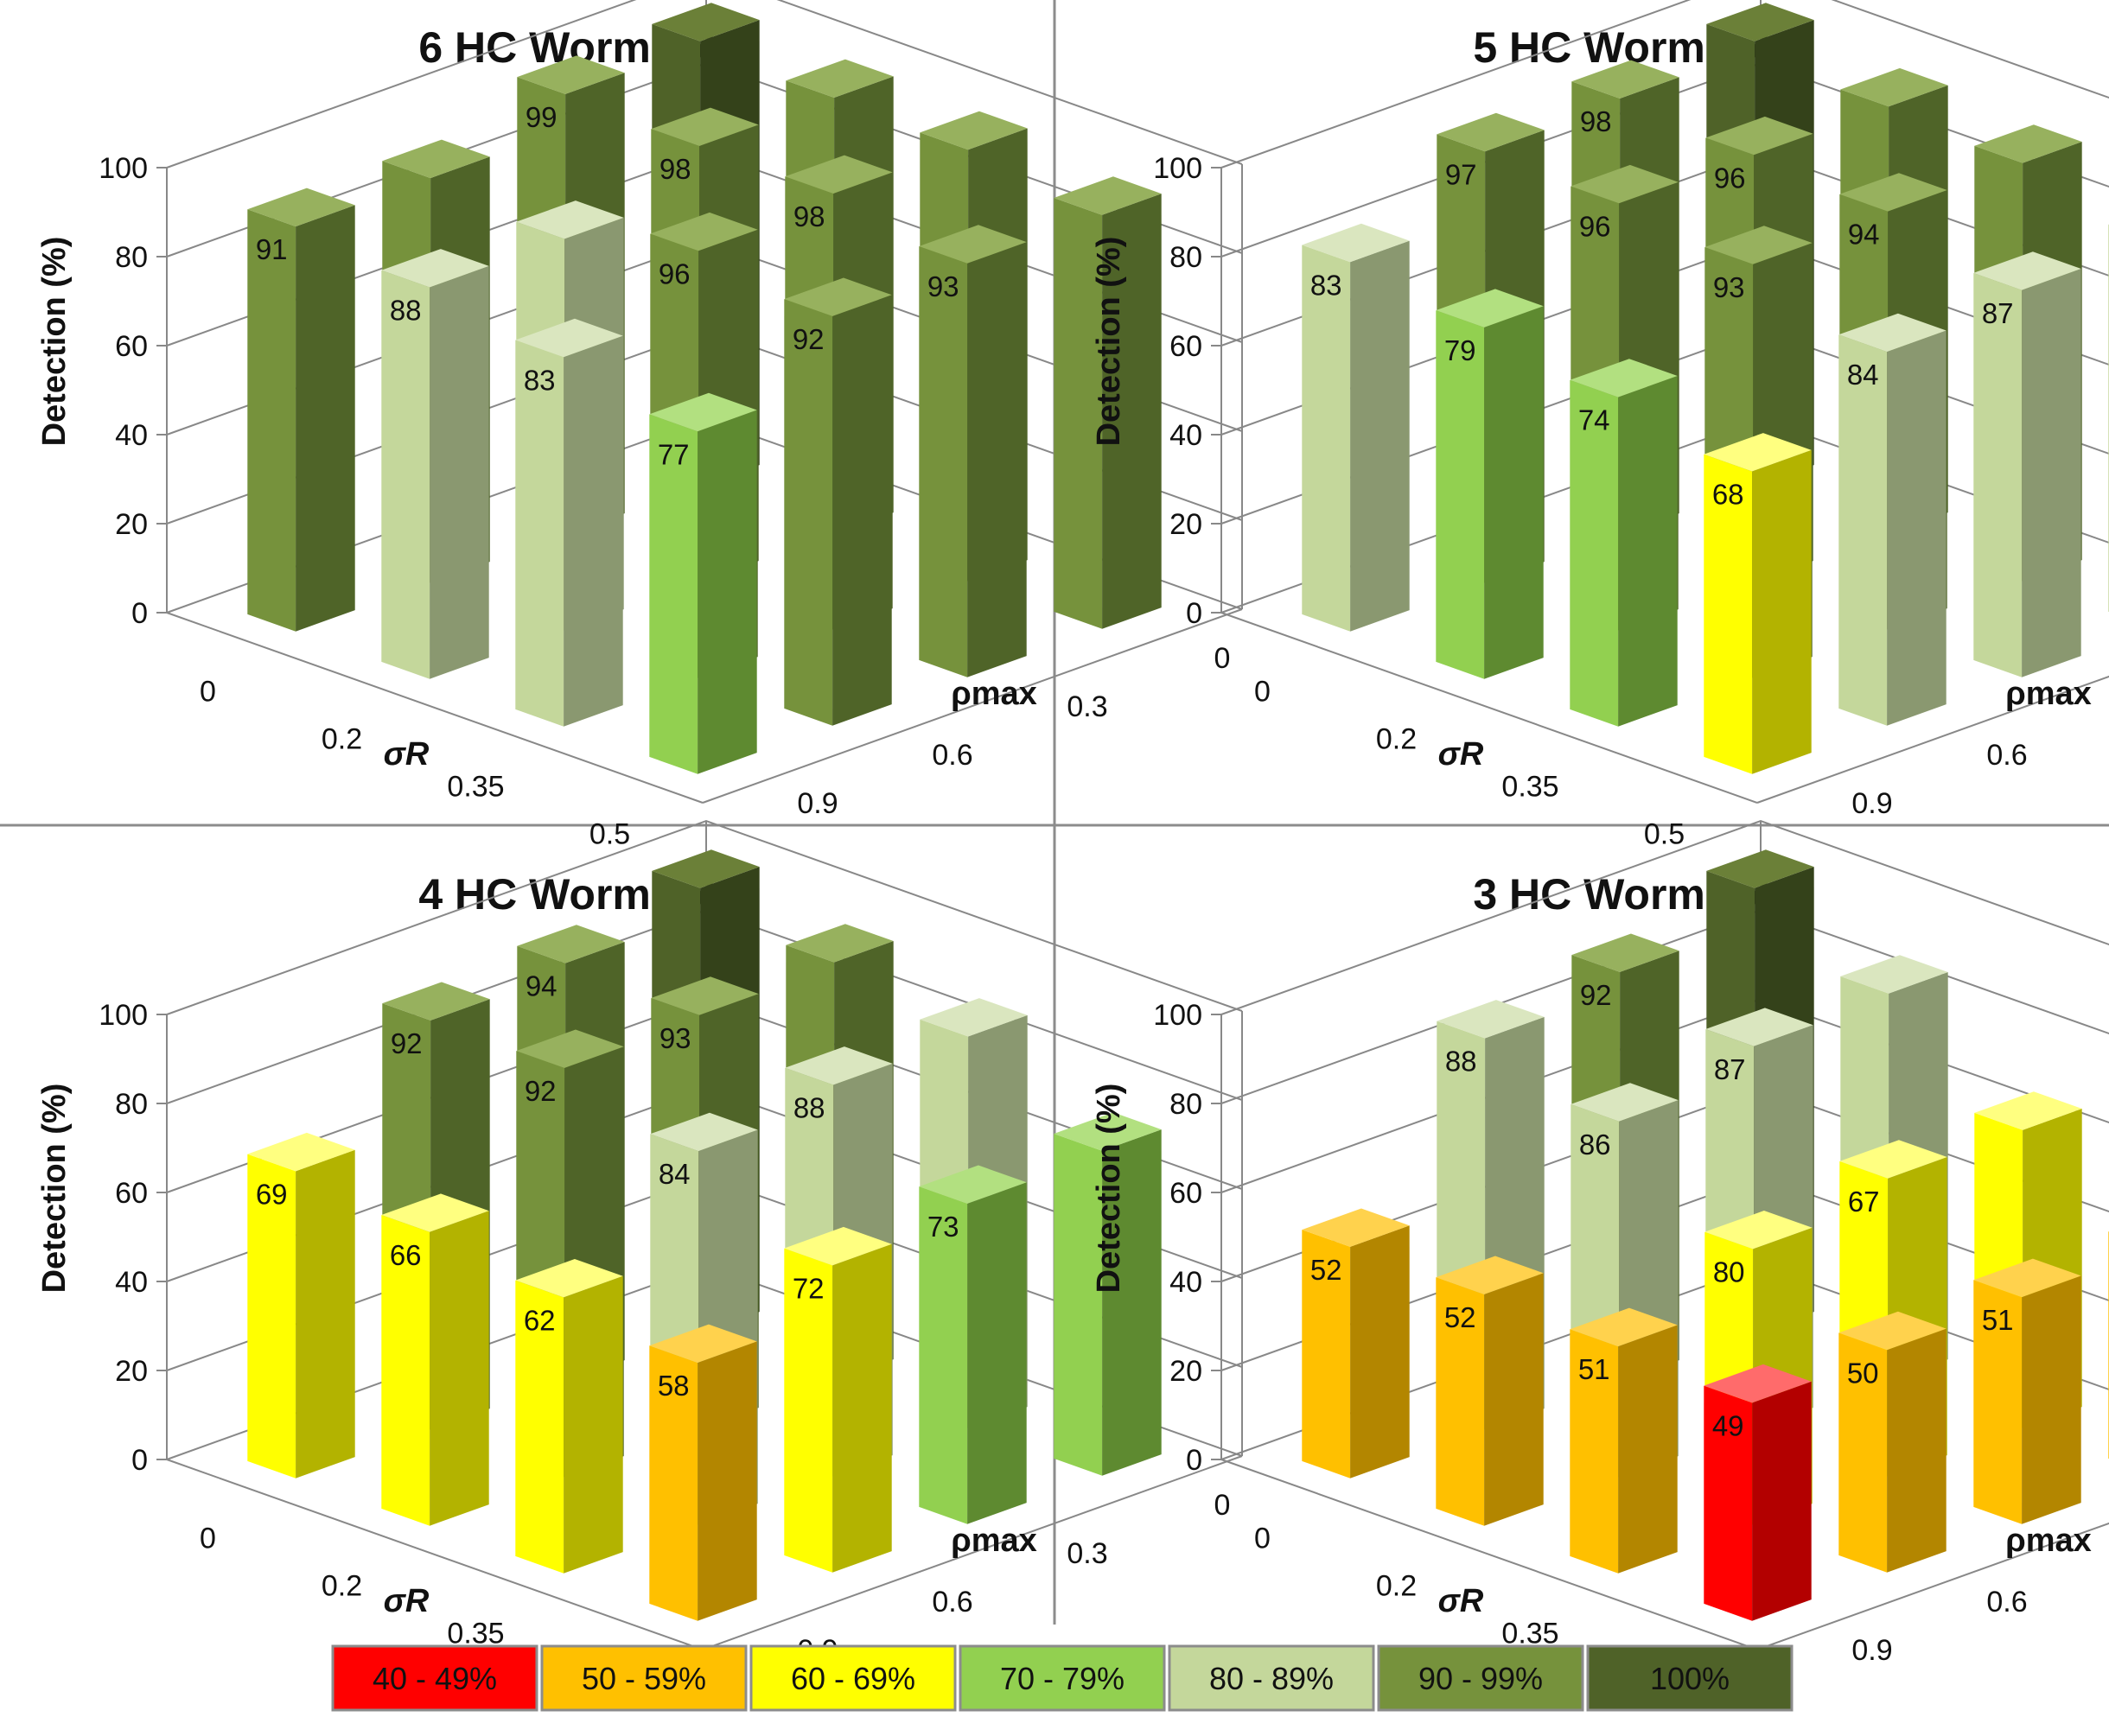 The width and height of the screenshot is (2109, 1736). What do you see at coordinates (943, 286) in the screenshot?
I see `data-label: 93` at bounding box center [943, 286].